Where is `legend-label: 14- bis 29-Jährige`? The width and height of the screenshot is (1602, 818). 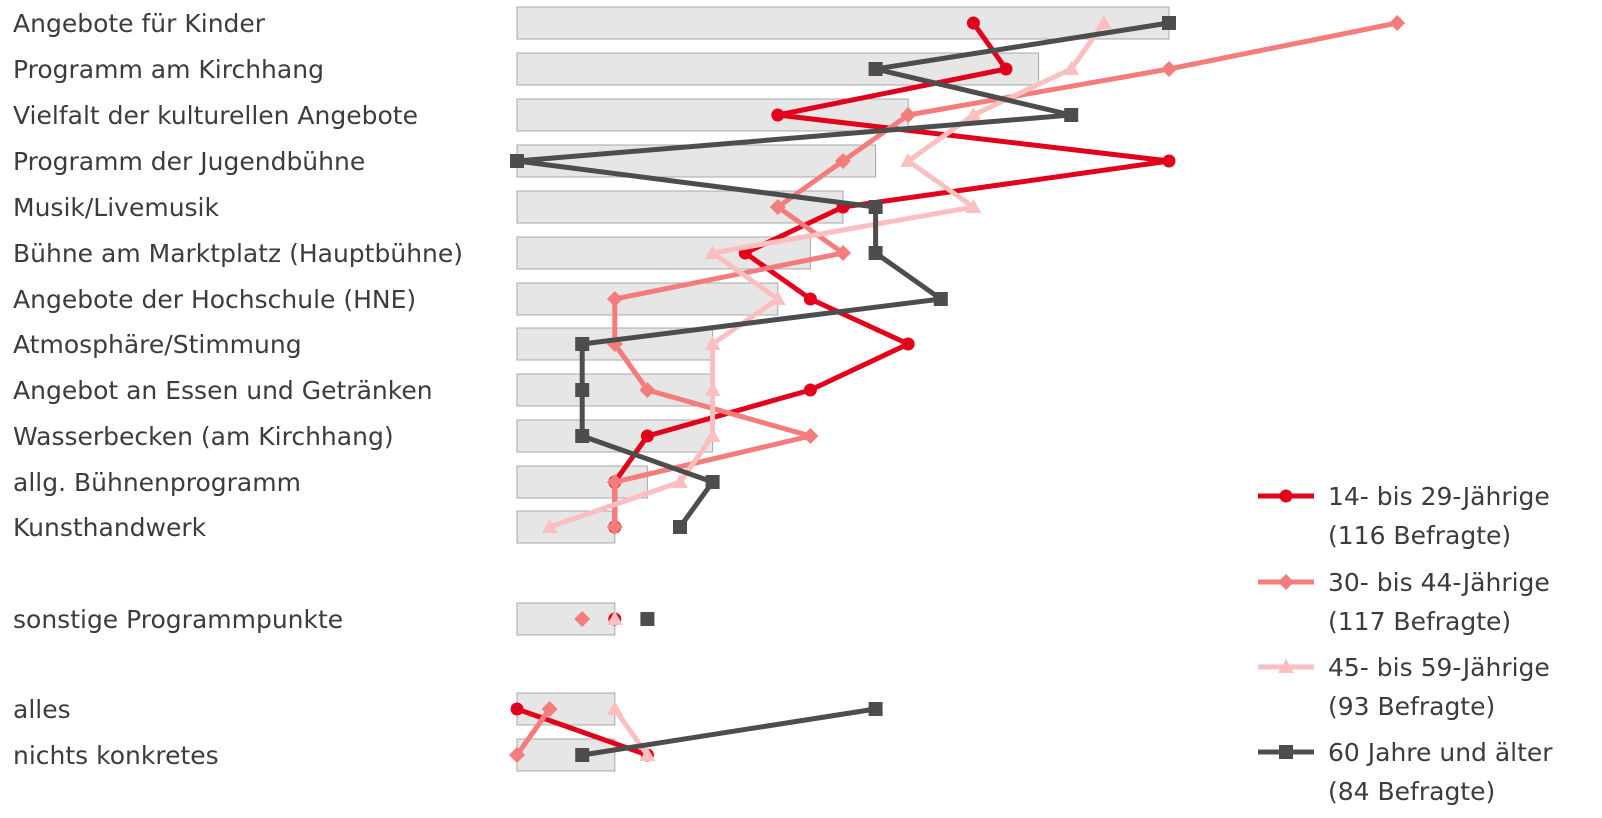 legend-label: 14- bis 29-Jährige is located at coordinates (1439, 496).